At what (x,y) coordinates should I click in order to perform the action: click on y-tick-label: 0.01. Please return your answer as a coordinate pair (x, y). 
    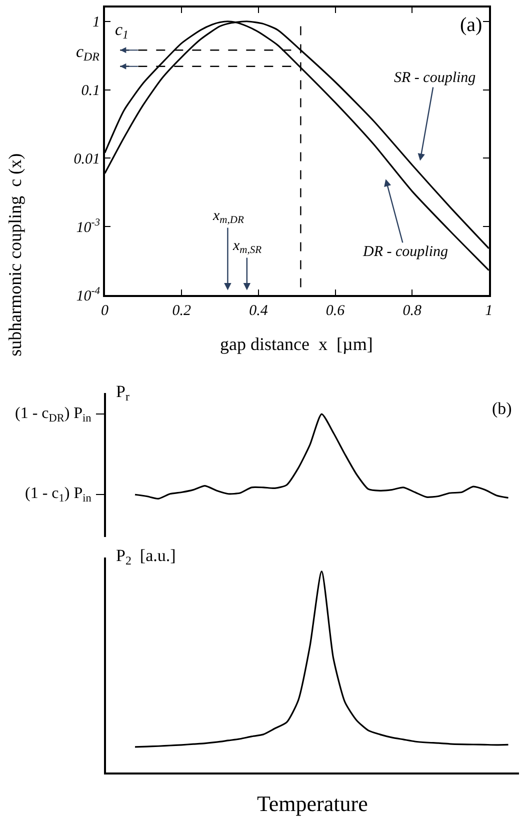
    Looking at the image, I should click on (87, 159).